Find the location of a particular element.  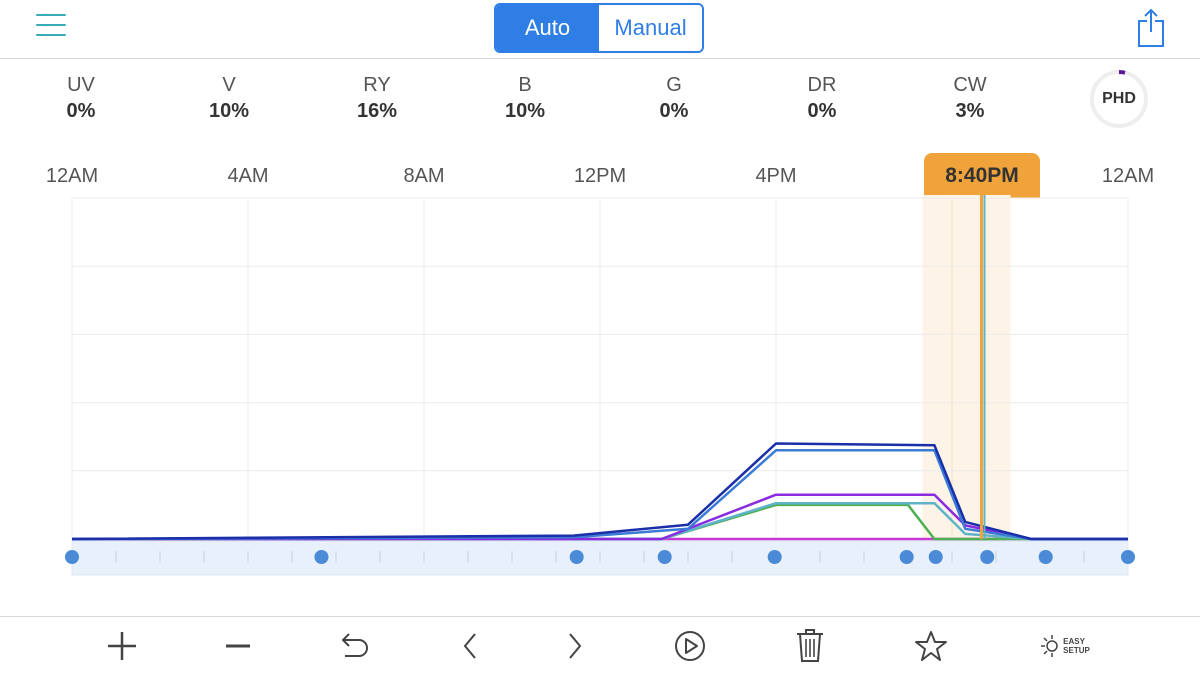

next-point-button is located at coordinates (575, 646).